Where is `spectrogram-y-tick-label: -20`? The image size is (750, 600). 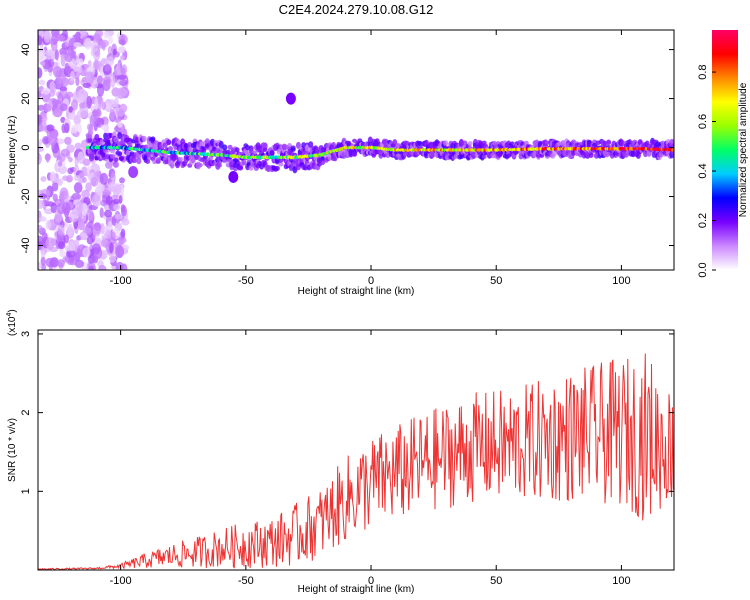 spectrogram-y-tick-label: -20 is located at coordinates (26, 197).